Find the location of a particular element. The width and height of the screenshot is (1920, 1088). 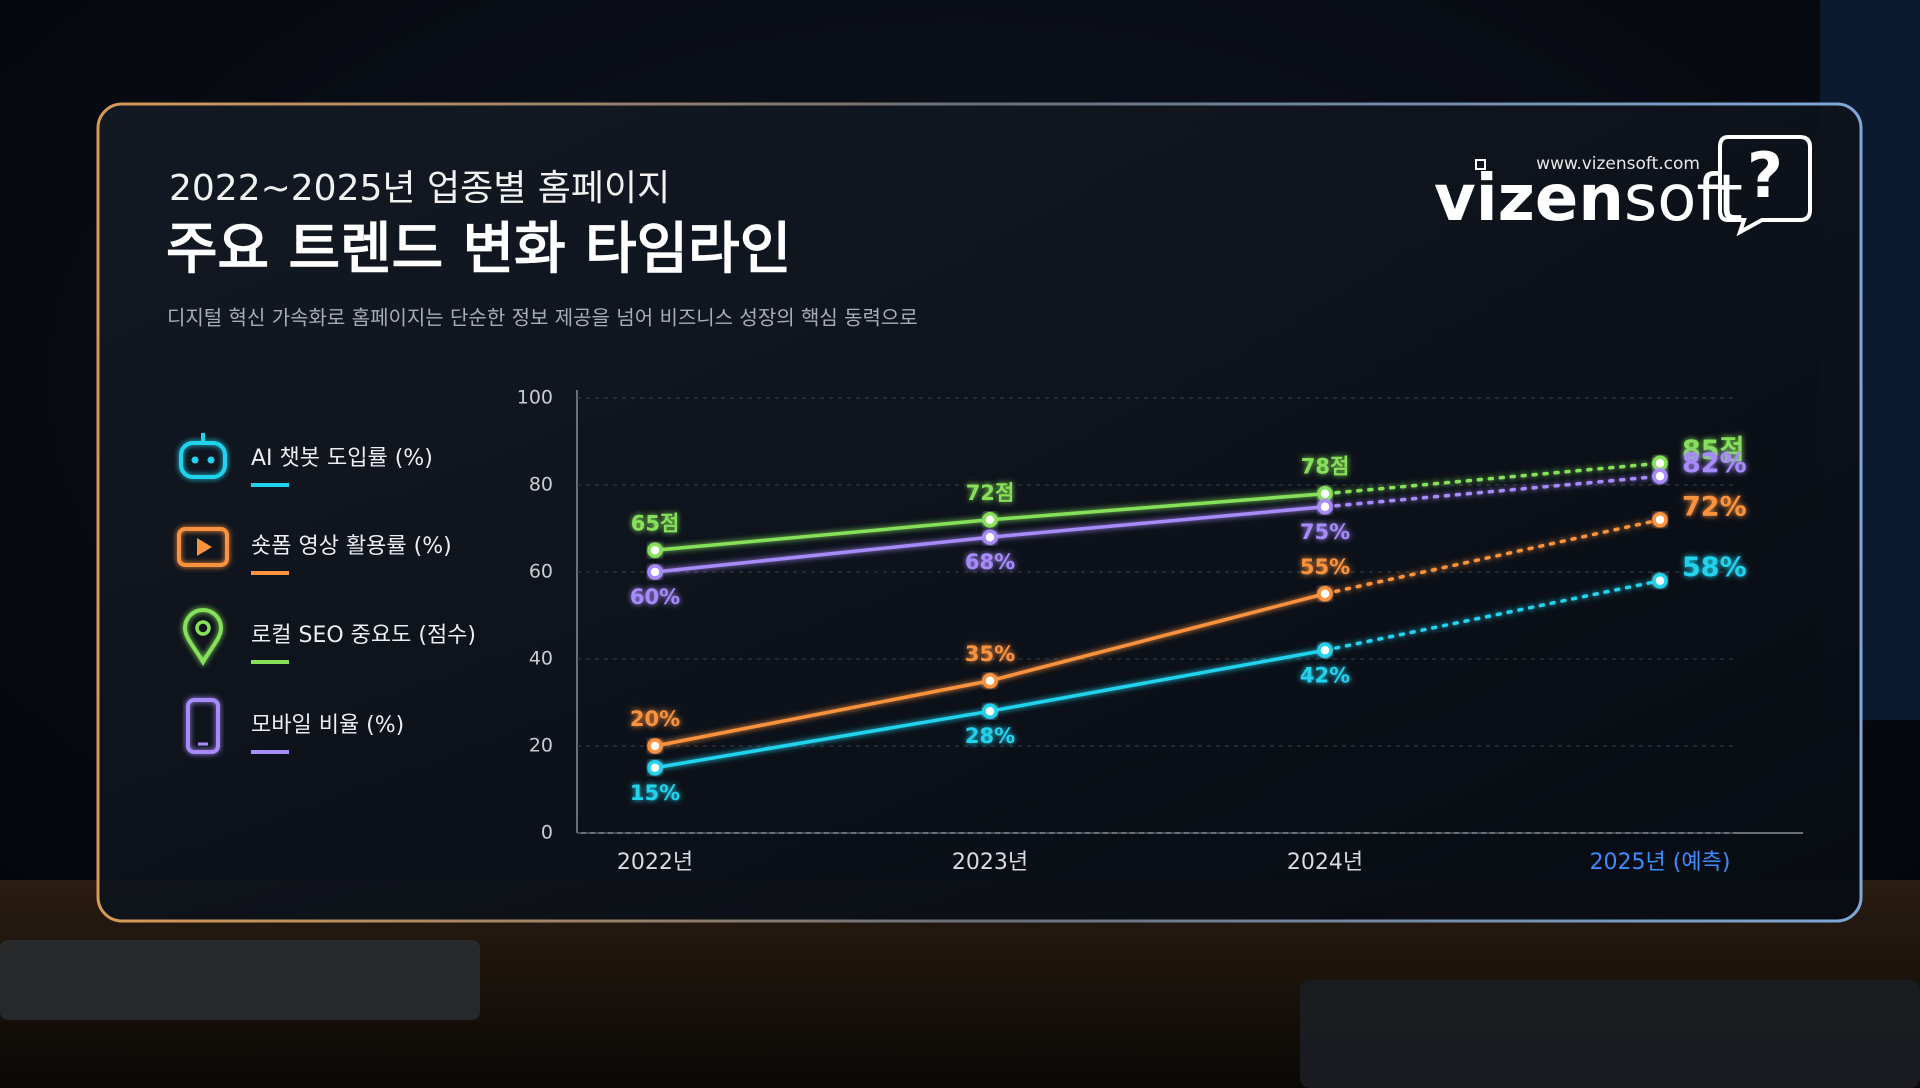

legend-label: AI 챗봇 도입률 (%) is located at coordinates (342, 458).